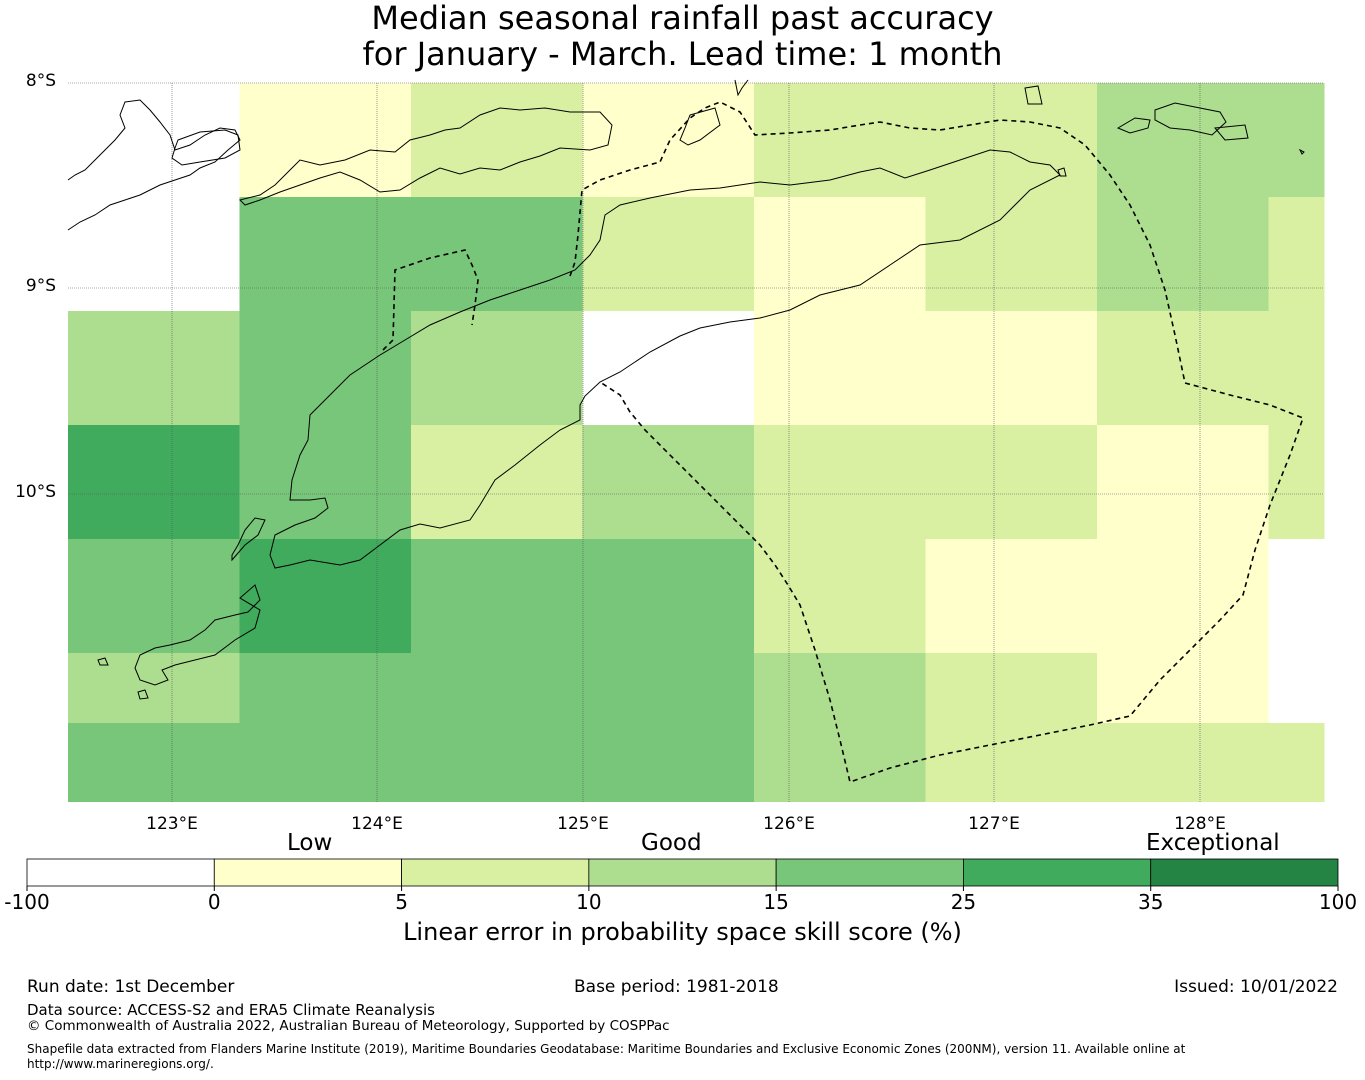  What do you see at coordinates (27, 902) in the screenshot?
I see `colorbar-tick-label: -100` at bounding box center [27, 902].